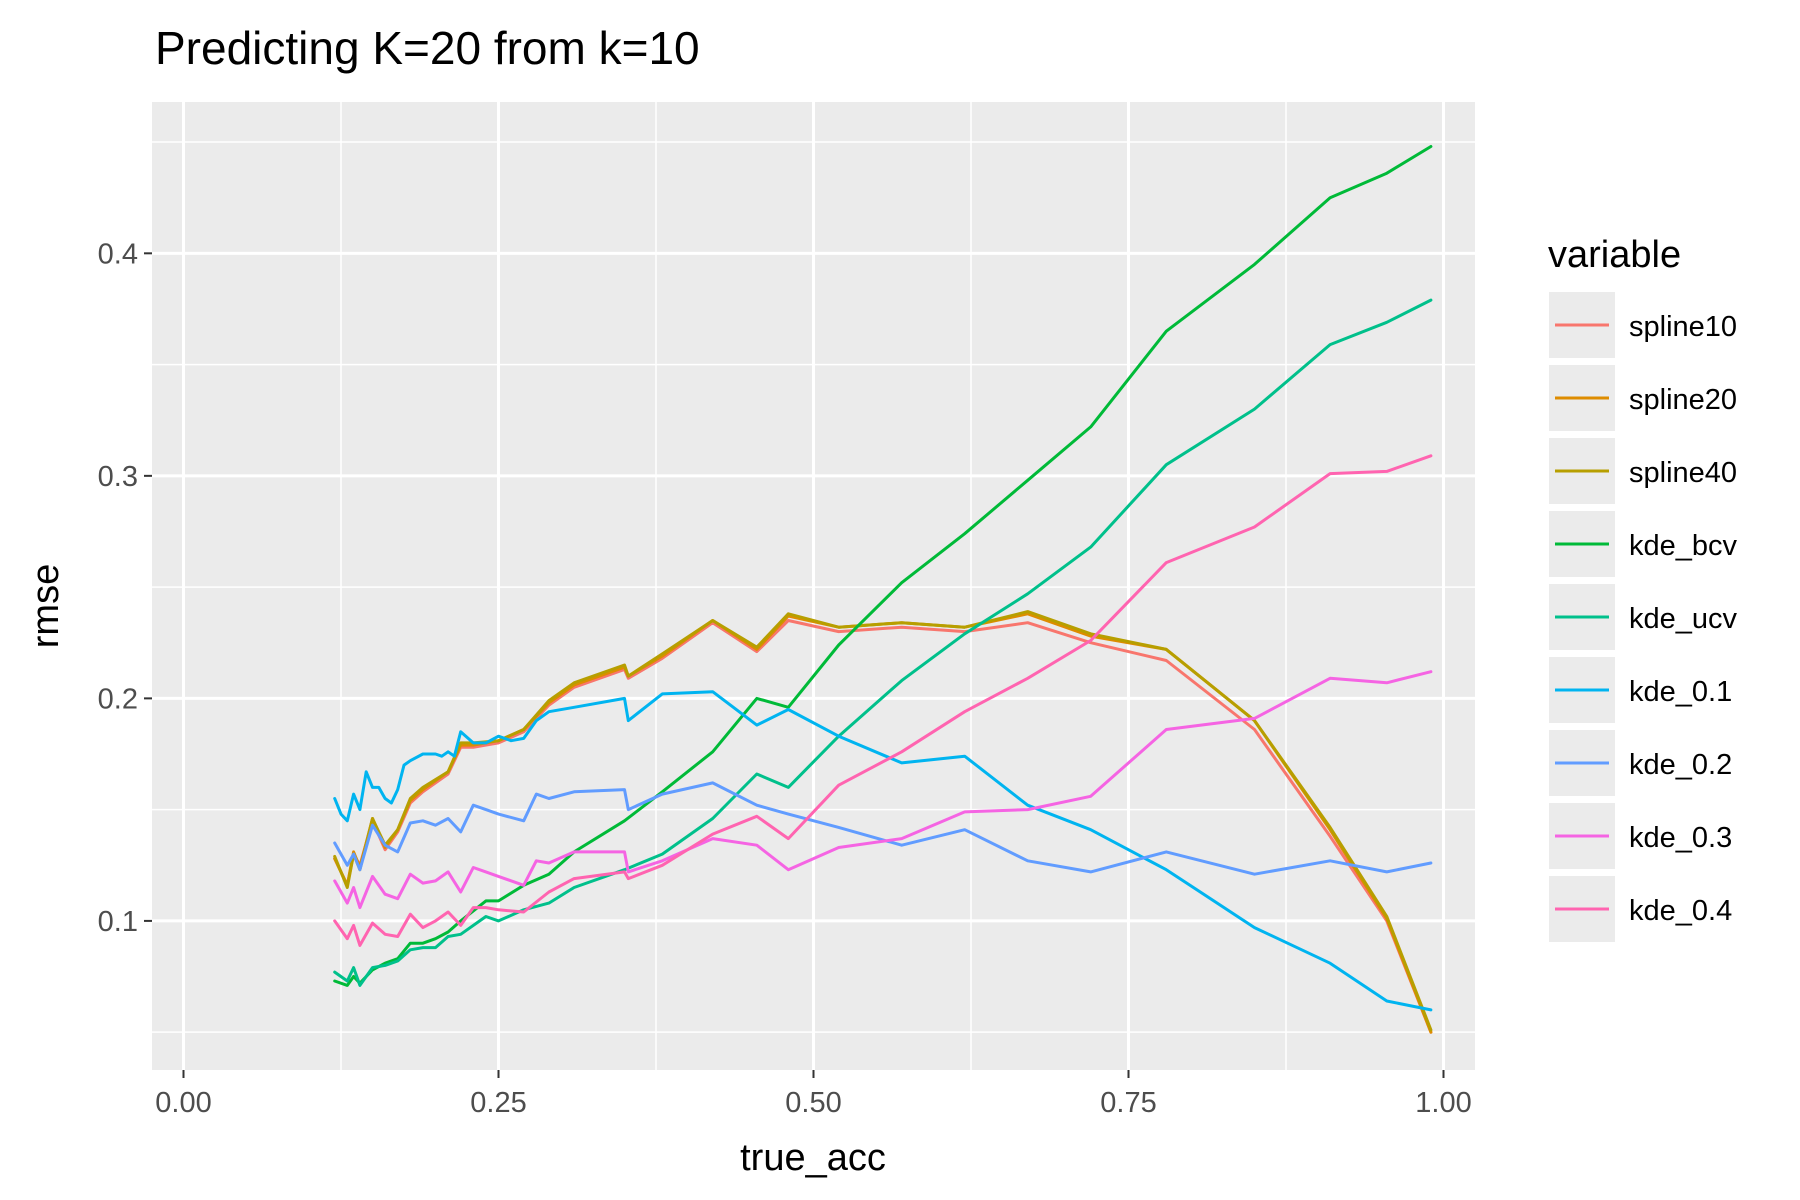  Describe the element at coordinates (118, 699) in the screenshot. I see `y-tick-label: 0.2` at that location.